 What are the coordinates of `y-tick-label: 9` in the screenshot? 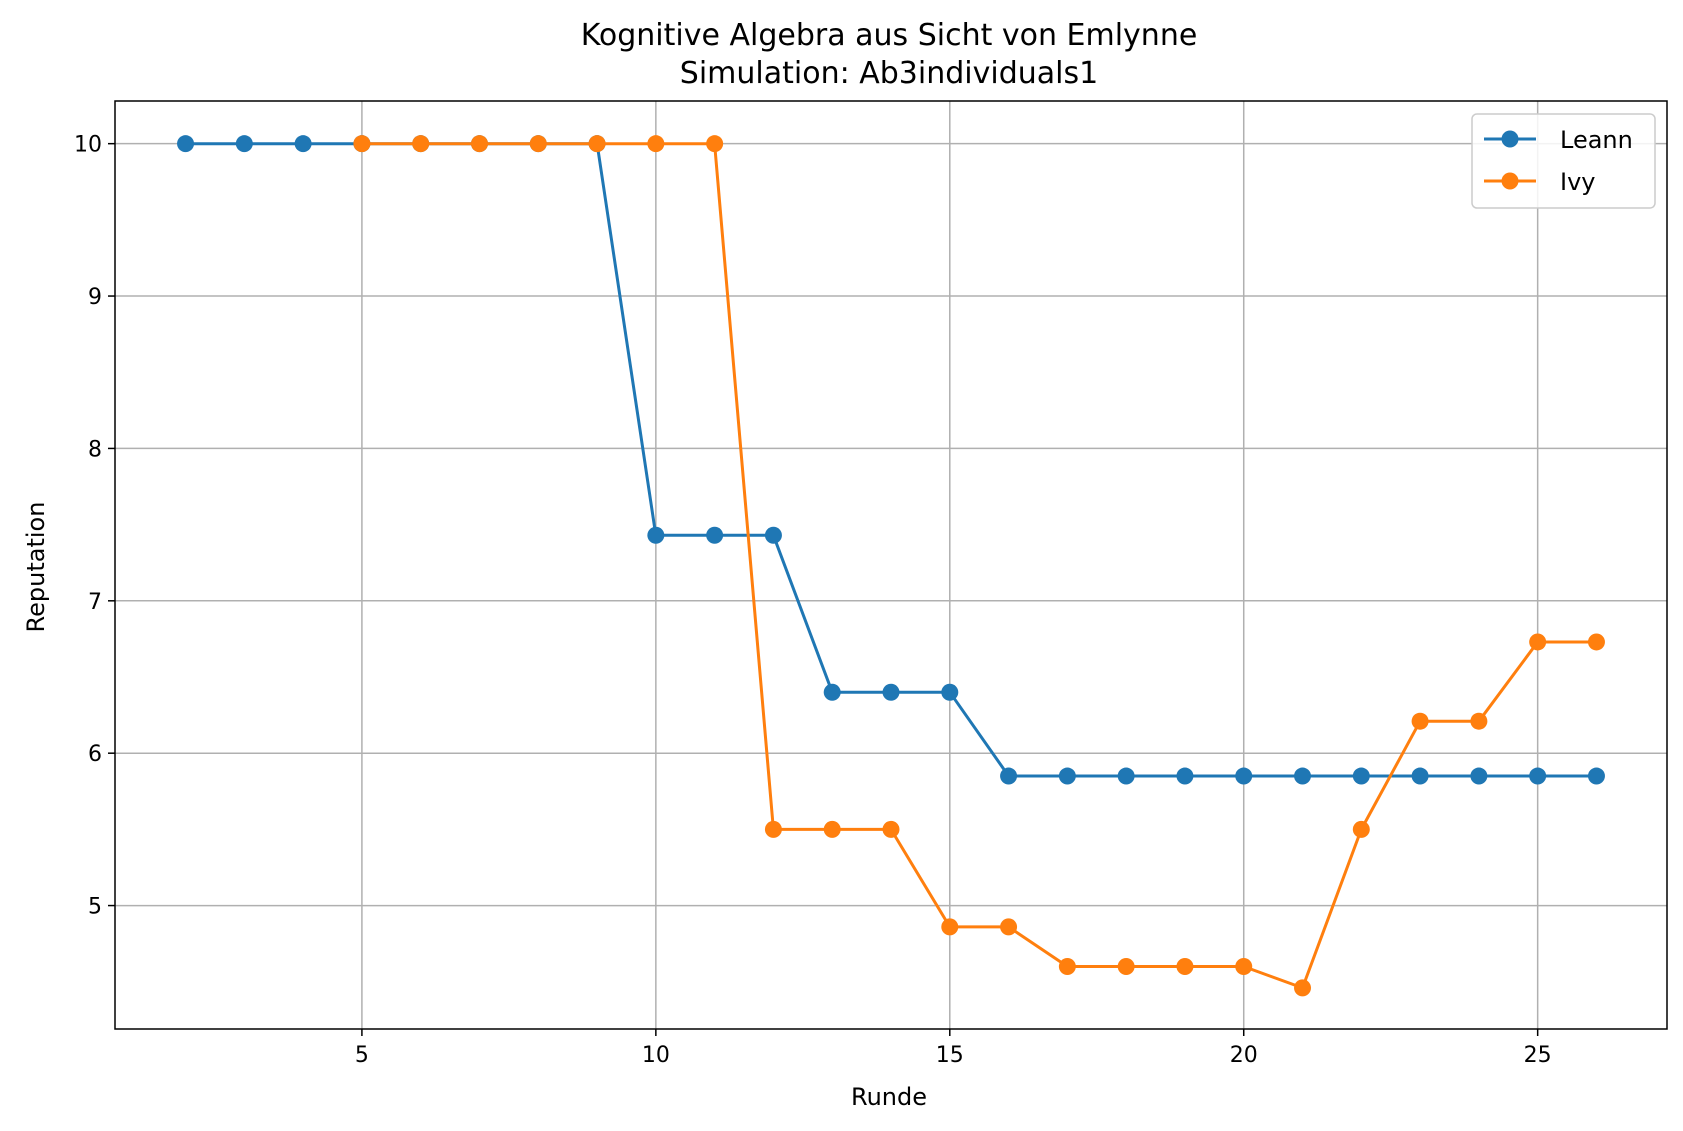 It's located at (95, 297).